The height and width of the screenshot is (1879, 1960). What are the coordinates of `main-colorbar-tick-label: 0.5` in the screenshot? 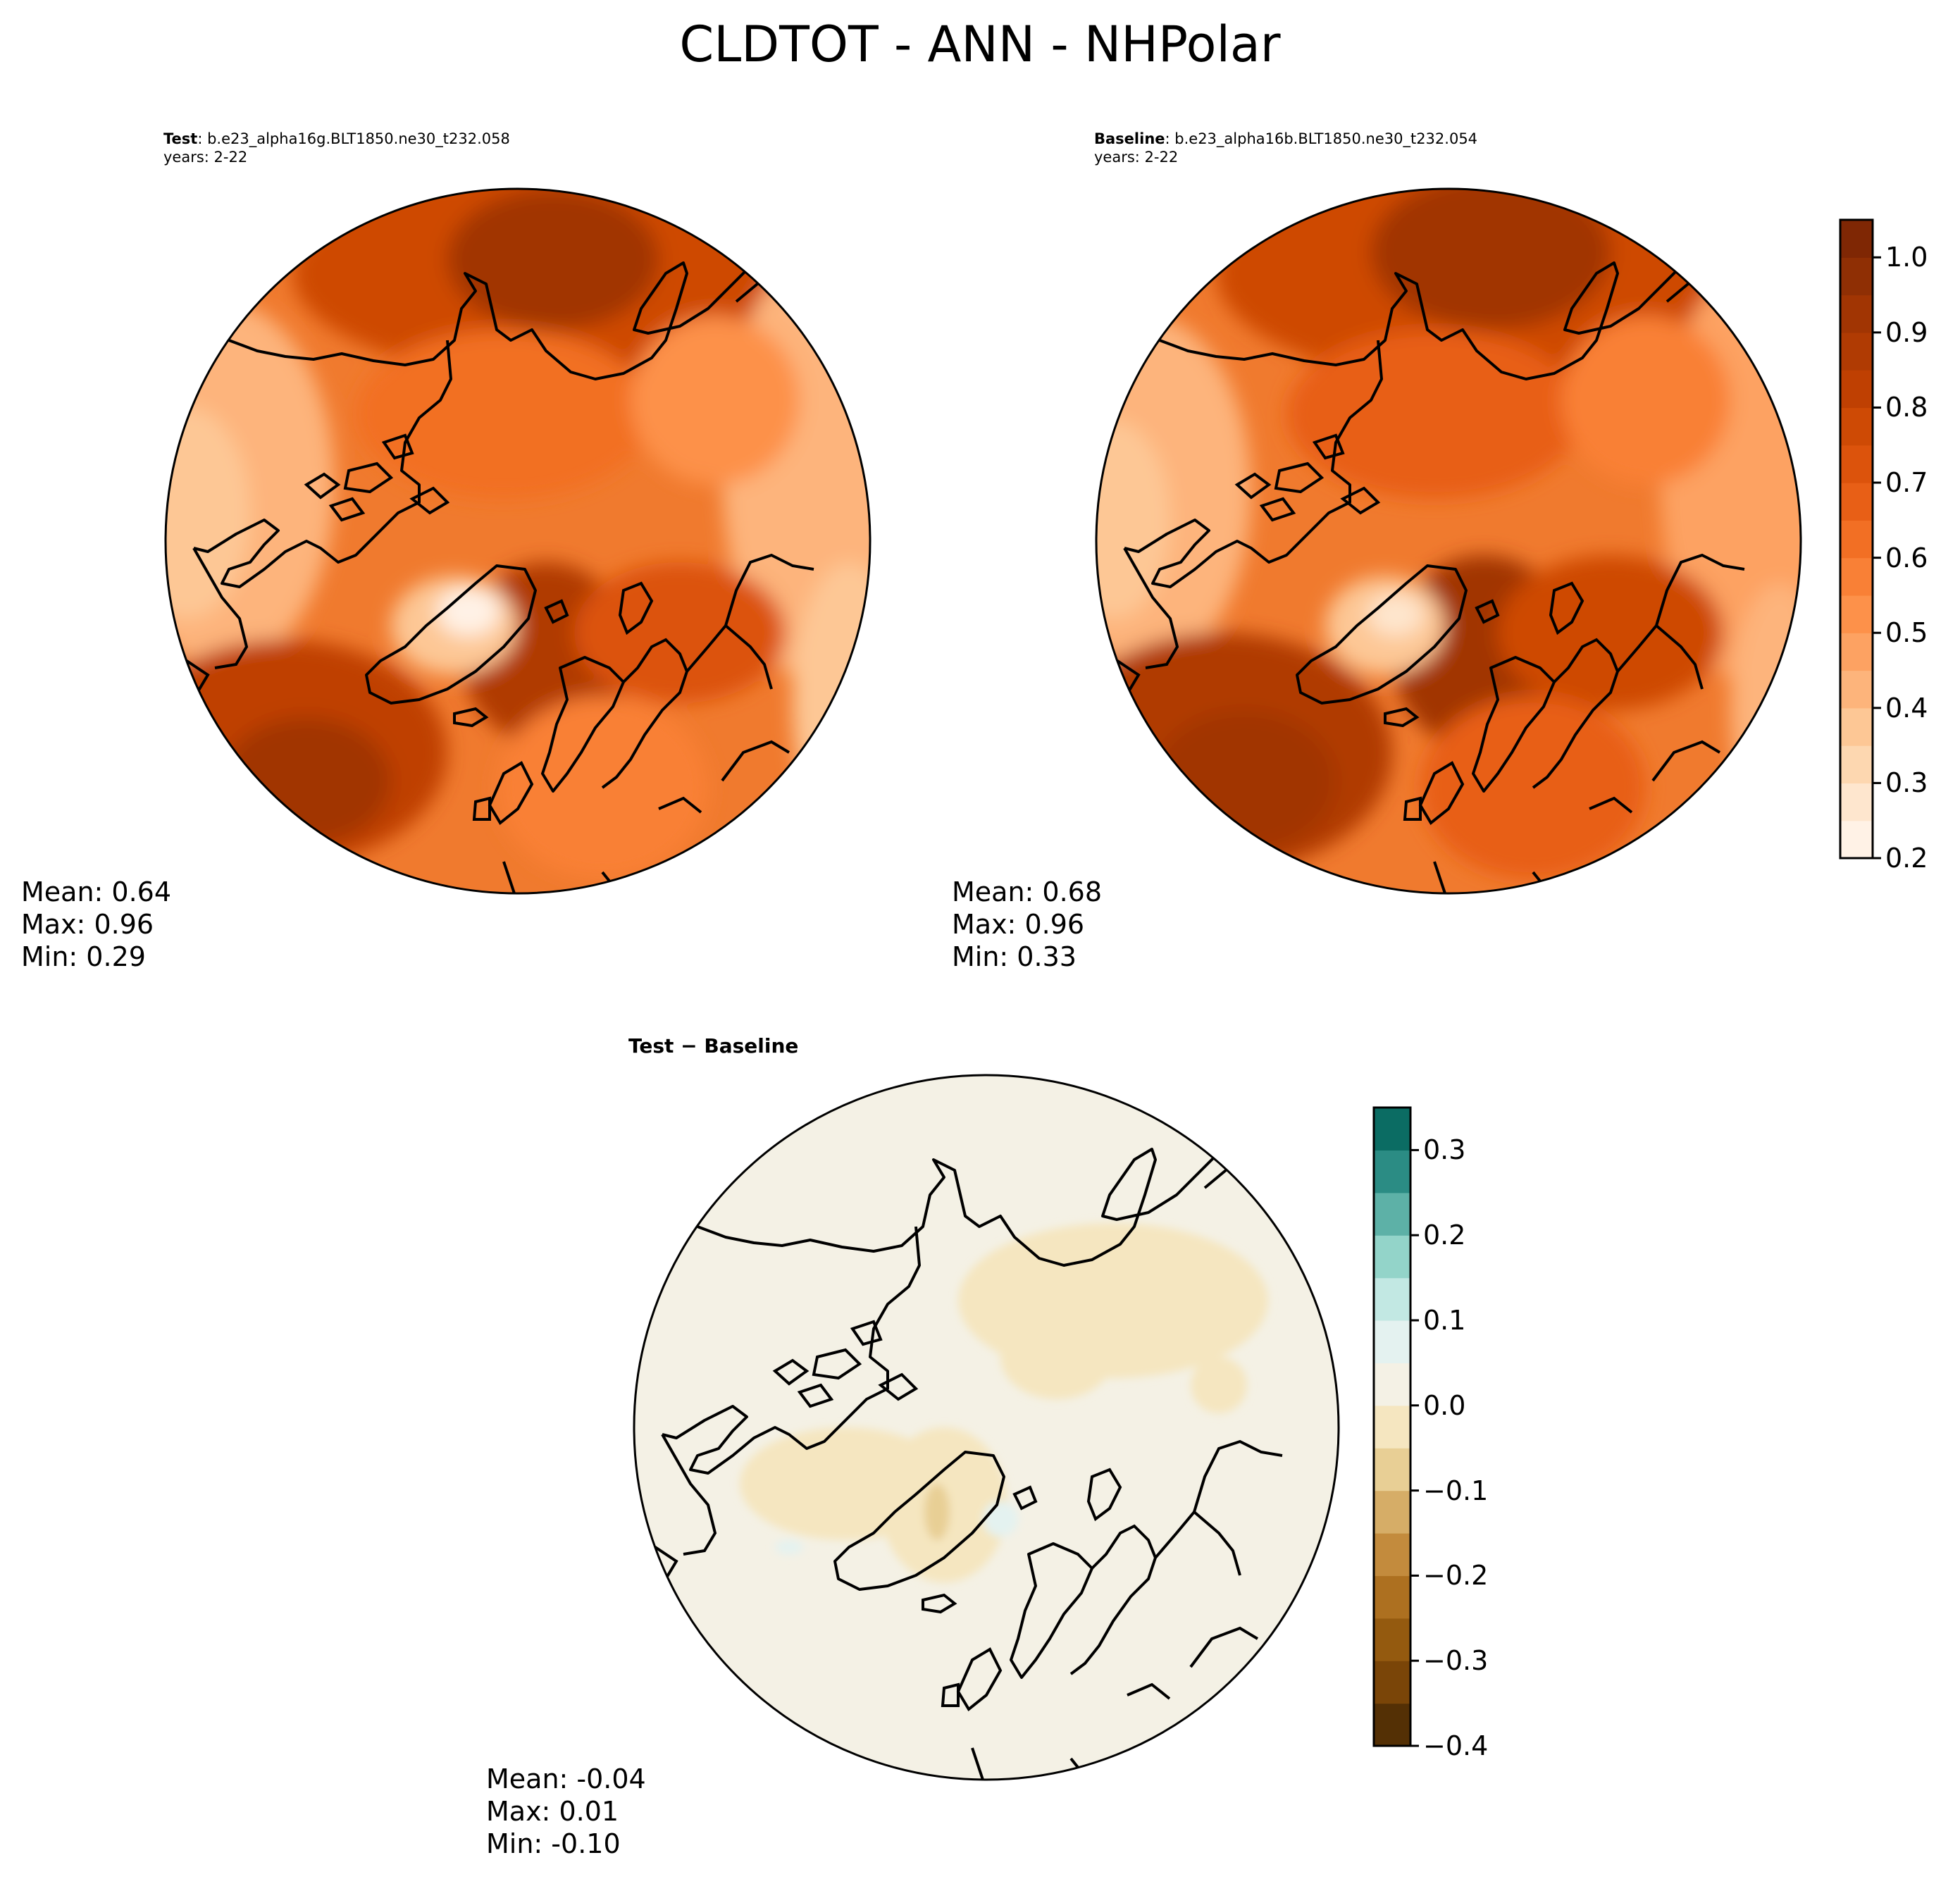 It's located at (1906, 633).